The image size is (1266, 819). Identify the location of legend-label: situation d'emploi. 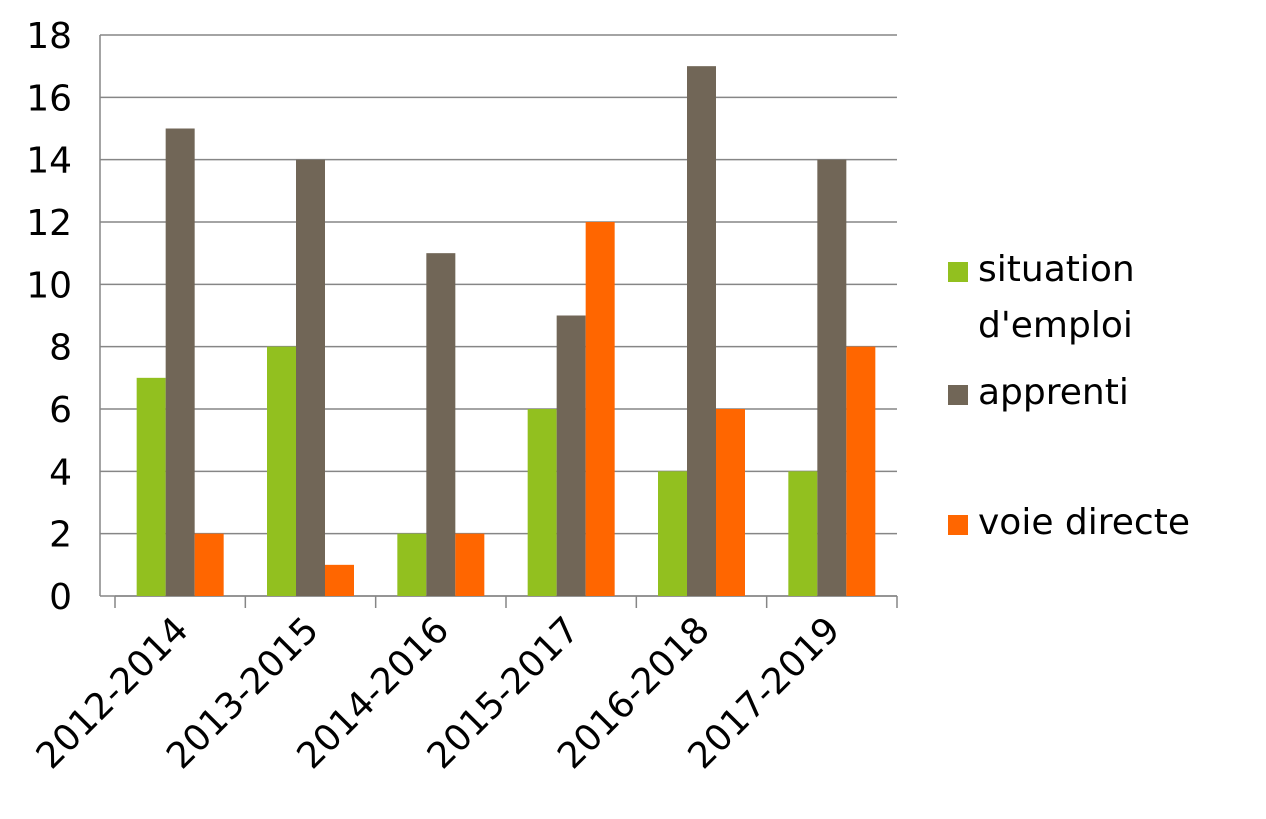
(1056, 297).